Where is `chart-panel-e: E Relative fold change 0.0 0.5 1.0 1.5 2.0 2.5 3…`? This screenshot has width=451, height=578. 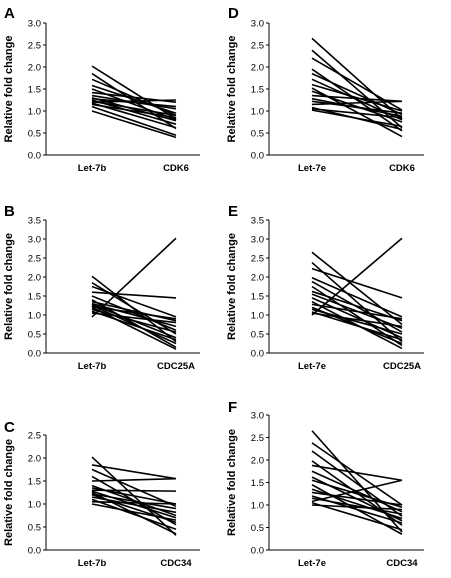 chart-panel-e: E Relative fold change 0.0 0.5 1.0 1.5 2.0 2.5 3… is located at coordinates (325, 287).